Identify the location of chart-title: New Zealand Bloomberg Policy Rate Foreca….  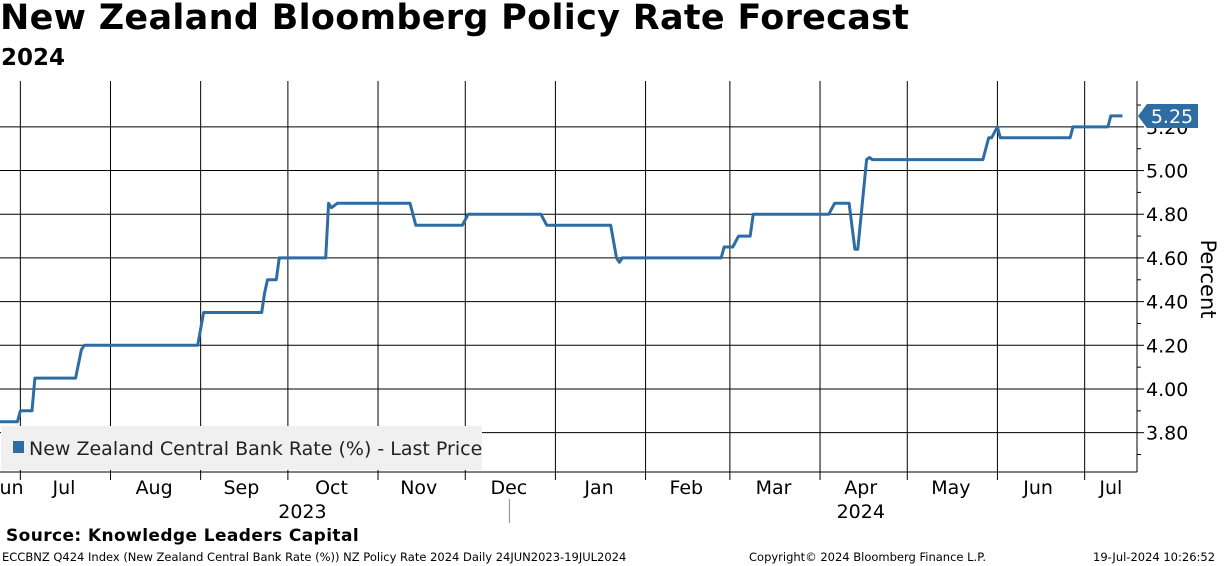
(455, 19).